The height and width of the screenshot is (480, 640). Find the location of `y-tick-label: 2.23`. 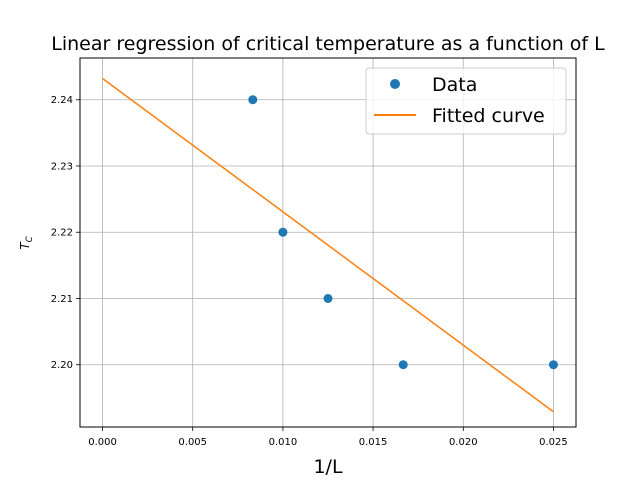

y-tick-label: 2.23 is located at coordinates (62, 166).